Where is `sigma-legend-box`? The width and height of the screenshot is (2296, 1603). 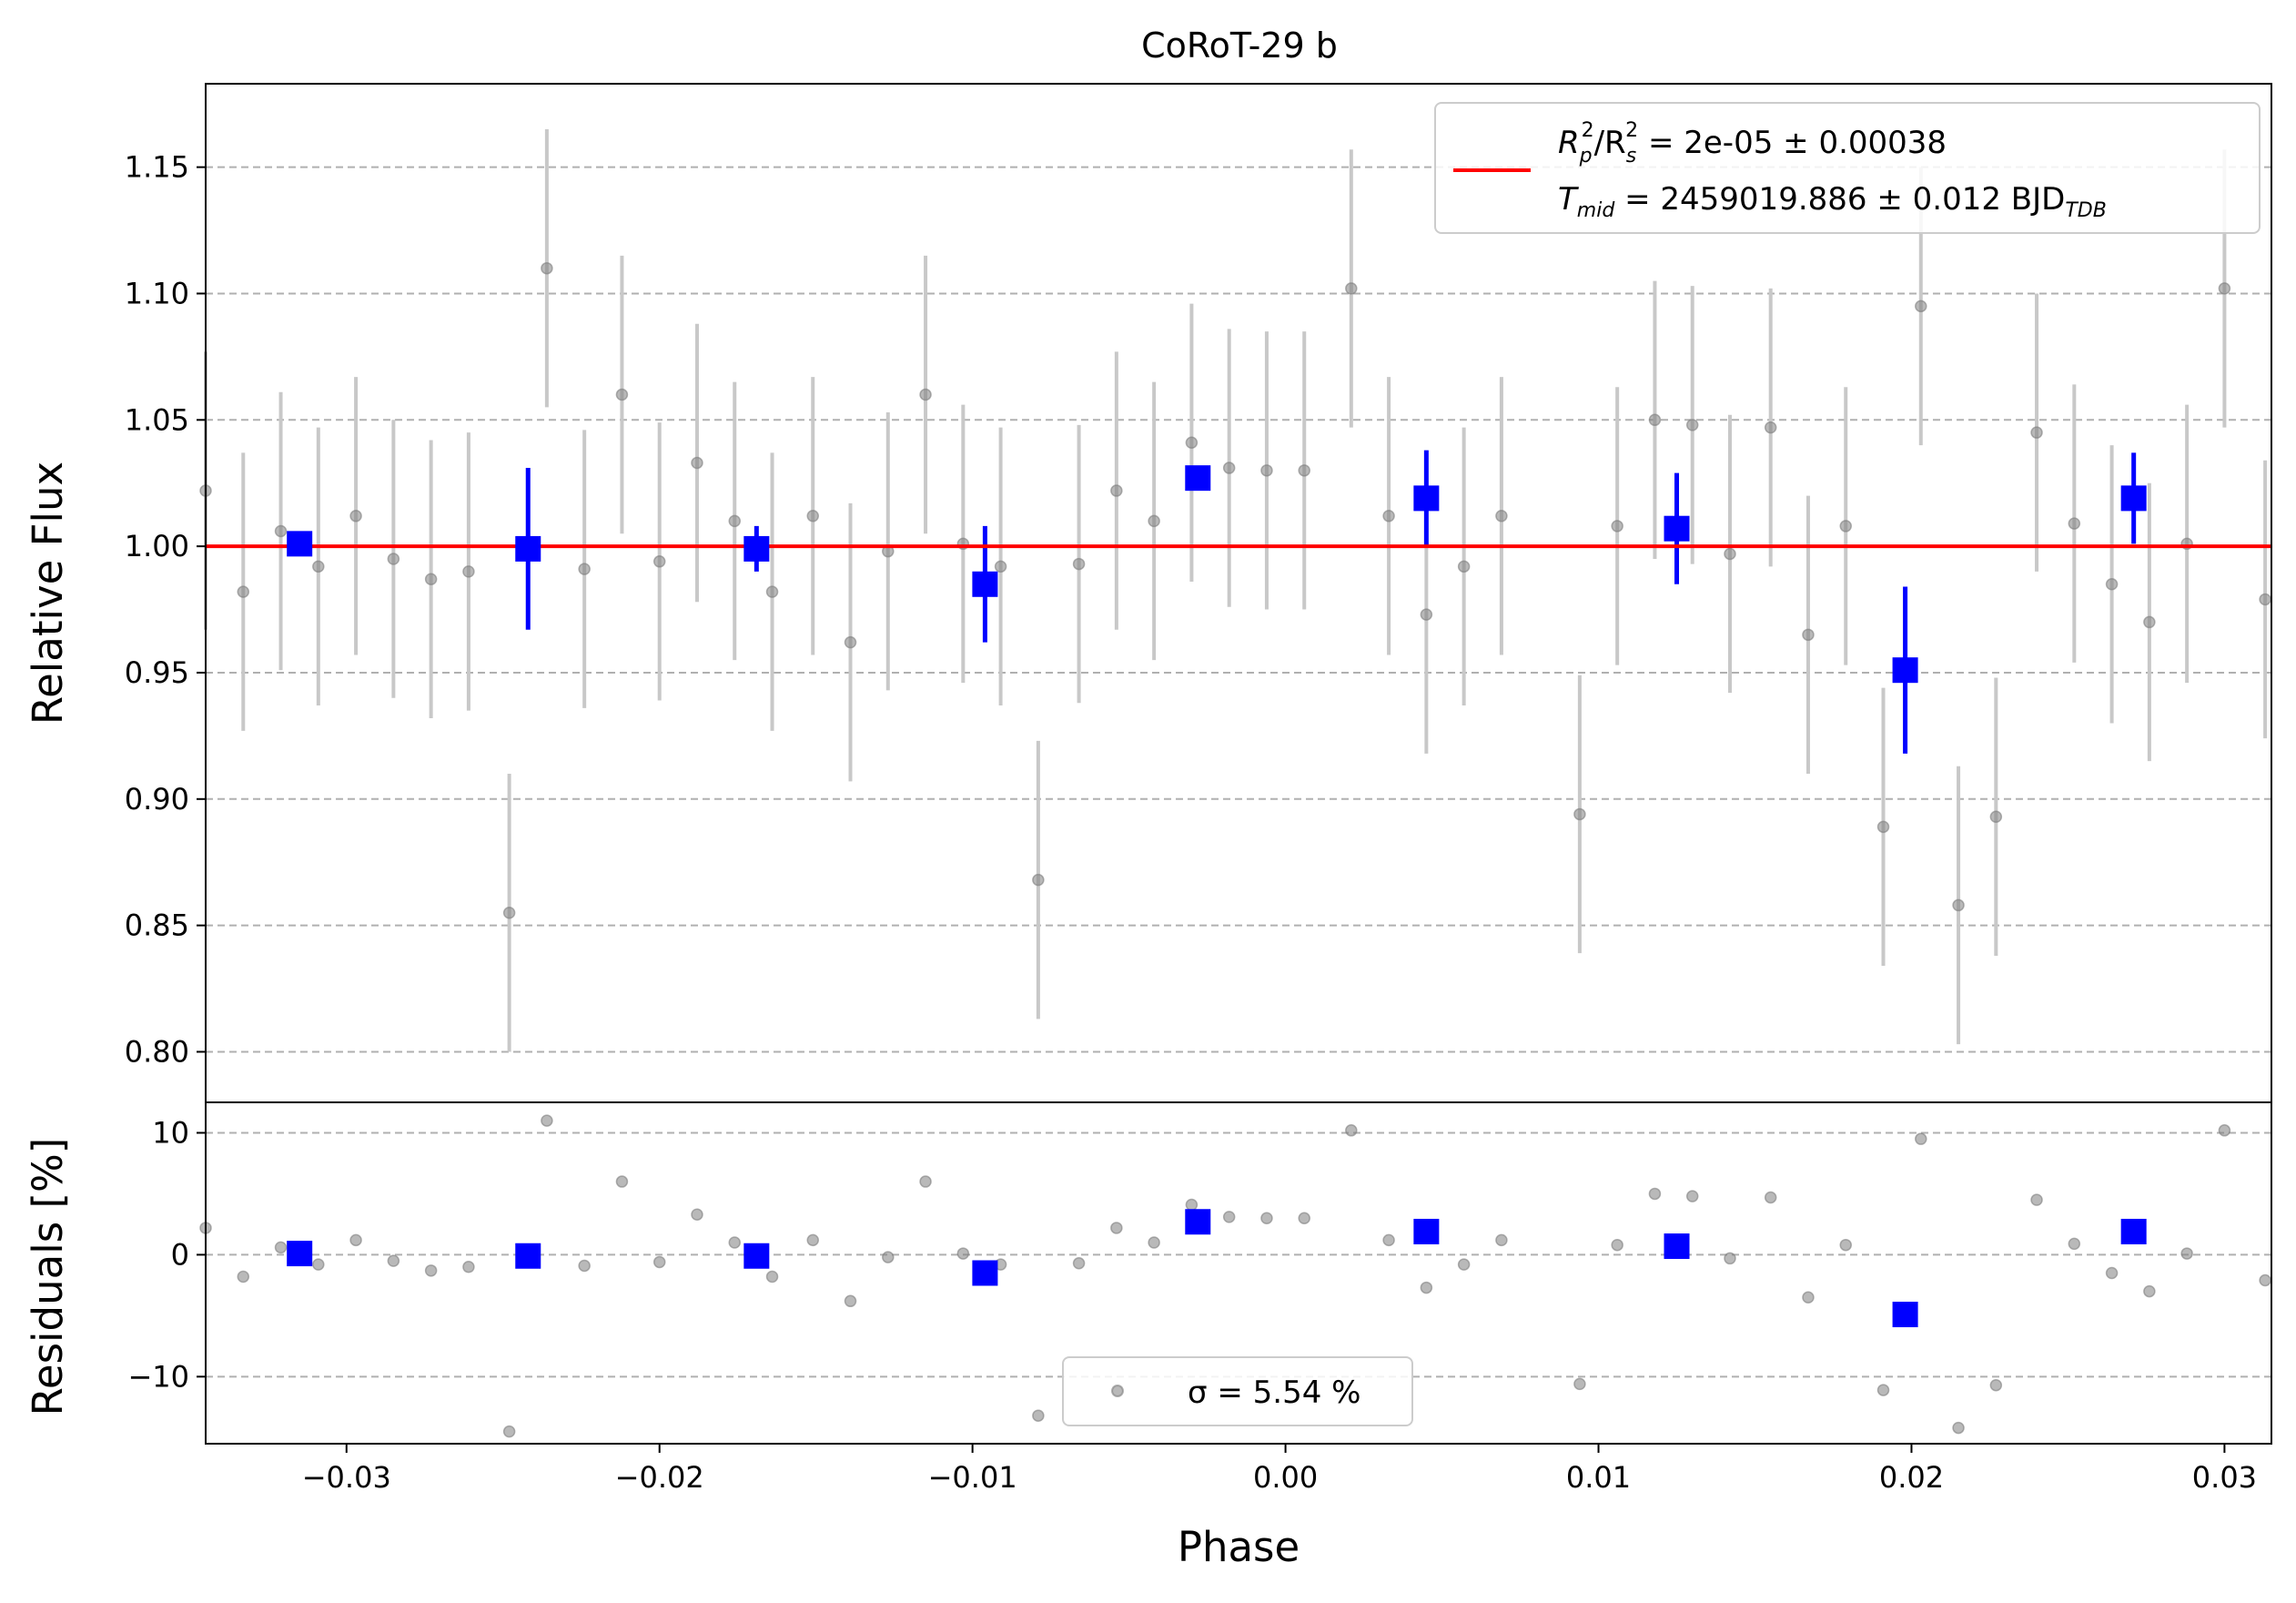
sigma-legend-box is located at coordinates (1238, 1391).